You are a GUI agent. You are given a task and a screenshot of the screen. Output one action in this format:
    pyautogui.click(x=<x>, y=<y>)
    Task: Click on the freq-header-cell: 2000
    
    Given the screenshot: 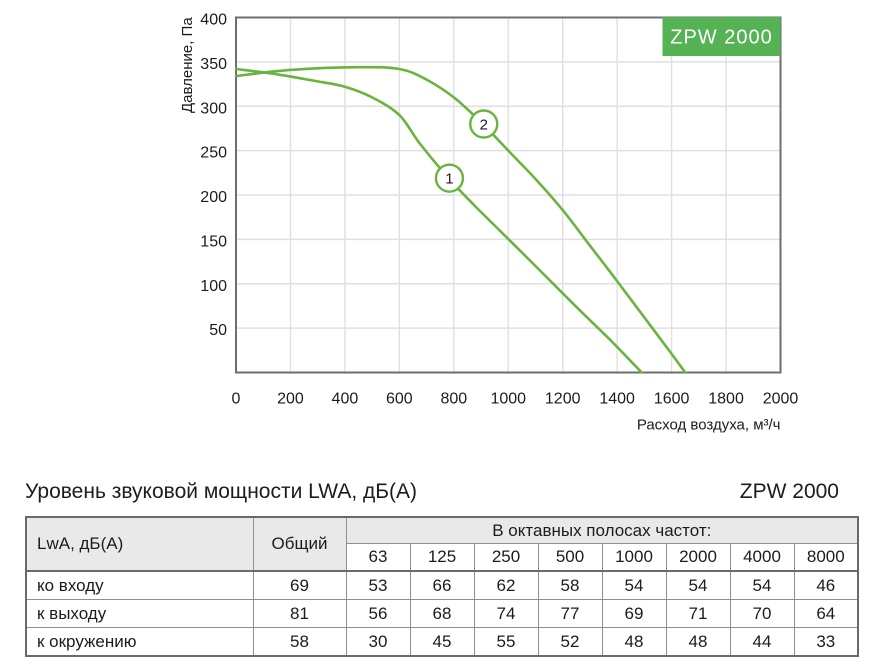 What is the action you would take?
    pyautogui.click(x=698, y=557)
    